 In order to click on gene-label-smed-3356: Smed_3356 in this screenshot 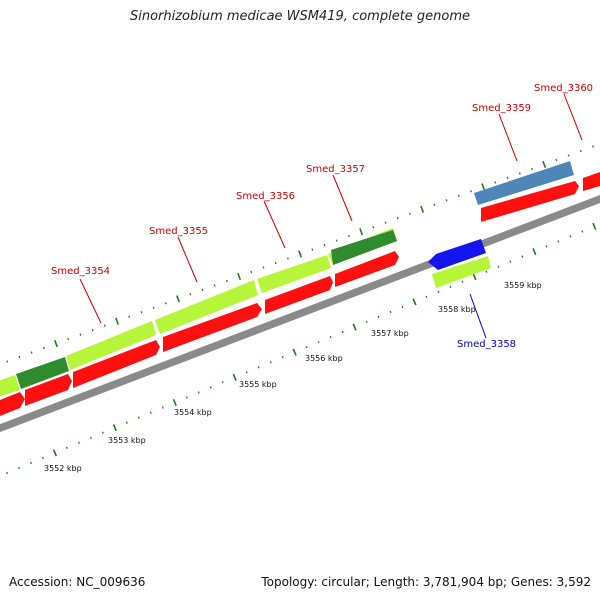, I will do `click(265, 196)`.